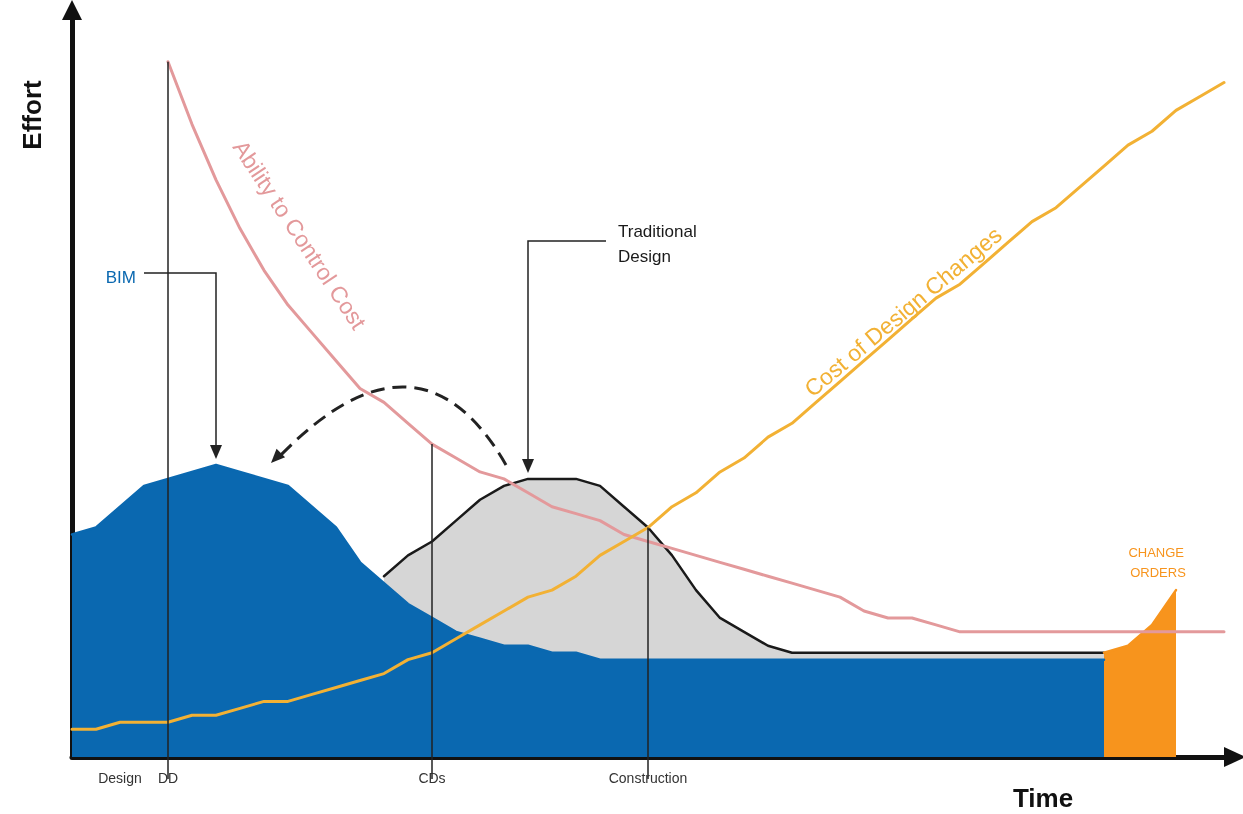  I want to click on series-label: CHANGE ORDERS, so click(1158, 562).